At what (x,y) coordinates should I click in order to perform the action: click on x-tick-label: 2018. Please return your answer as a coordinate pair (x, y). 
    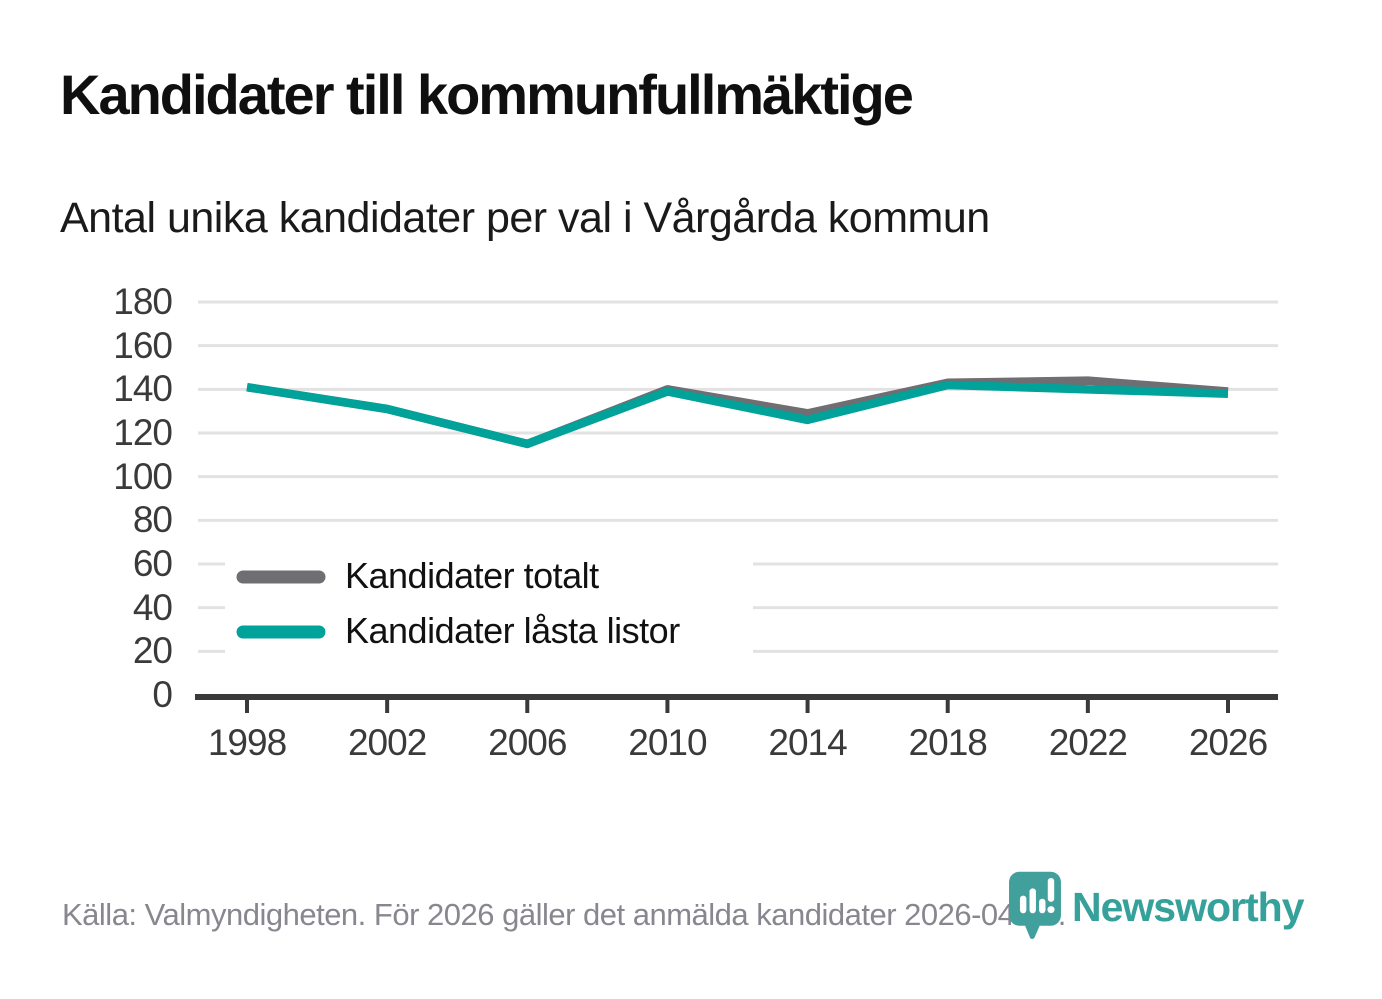
    Looking at the image, I should click on (948, 742).